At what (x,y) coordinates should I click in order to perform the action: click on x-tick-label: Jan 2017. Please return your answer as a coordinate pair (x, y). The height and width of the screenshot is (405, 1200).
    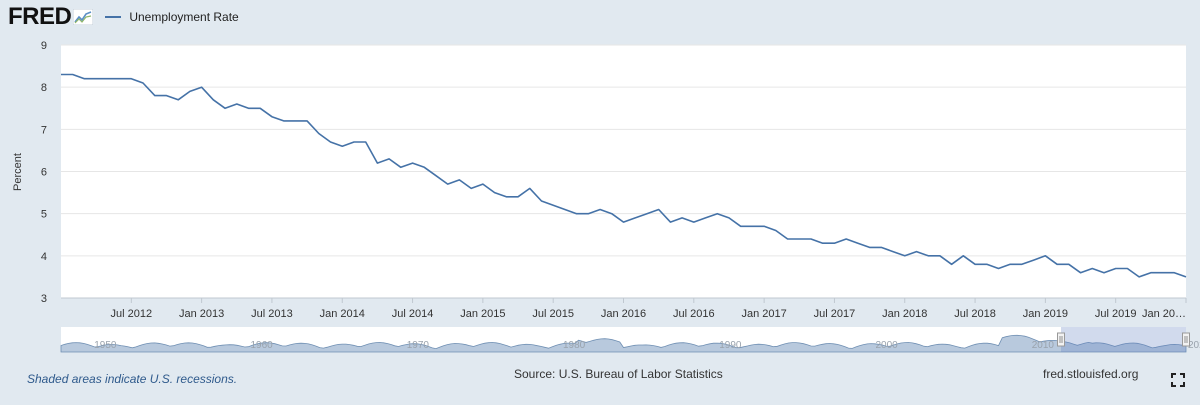
    Looking at the image, I should click on (763, 314).